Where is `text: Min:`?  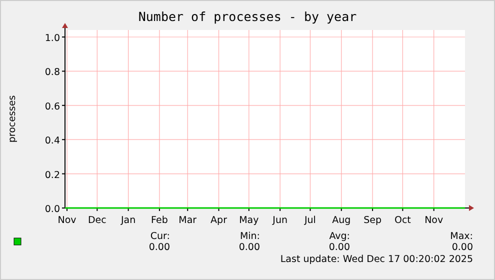
text: Min: is located at coordinates (250, 236).